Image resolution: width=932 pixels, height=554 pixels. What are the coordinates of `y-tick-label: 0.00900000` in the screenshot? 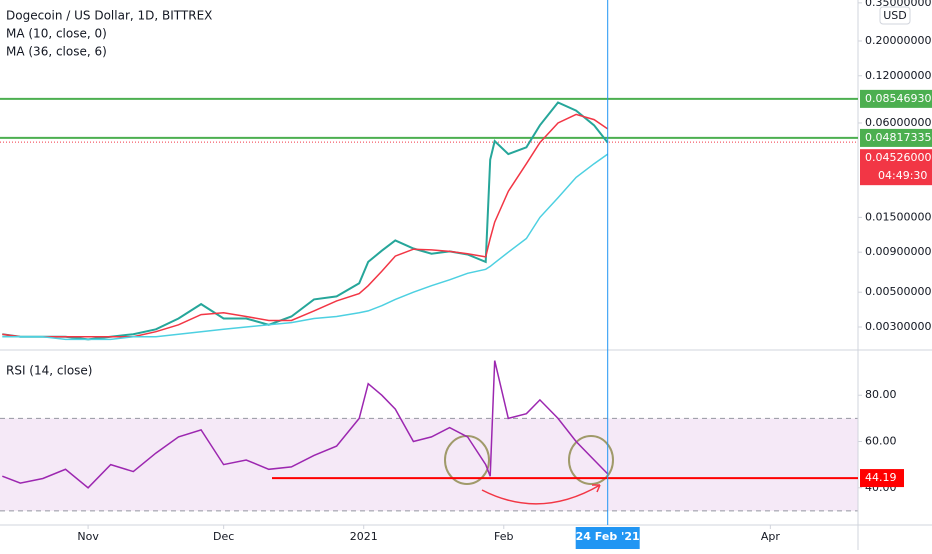 It's located at (898, 251).